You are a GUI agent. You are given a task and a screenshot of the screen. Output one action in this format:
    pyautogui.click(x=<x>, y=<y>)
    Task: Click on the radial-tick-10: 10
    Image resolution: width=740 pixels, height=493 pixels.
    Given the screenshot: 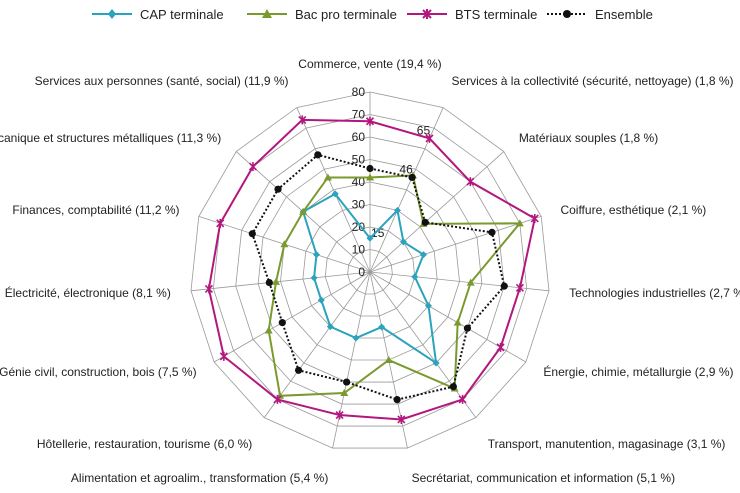 What is the action you would take?
    pyautogui.click(x=359, y=250)
    